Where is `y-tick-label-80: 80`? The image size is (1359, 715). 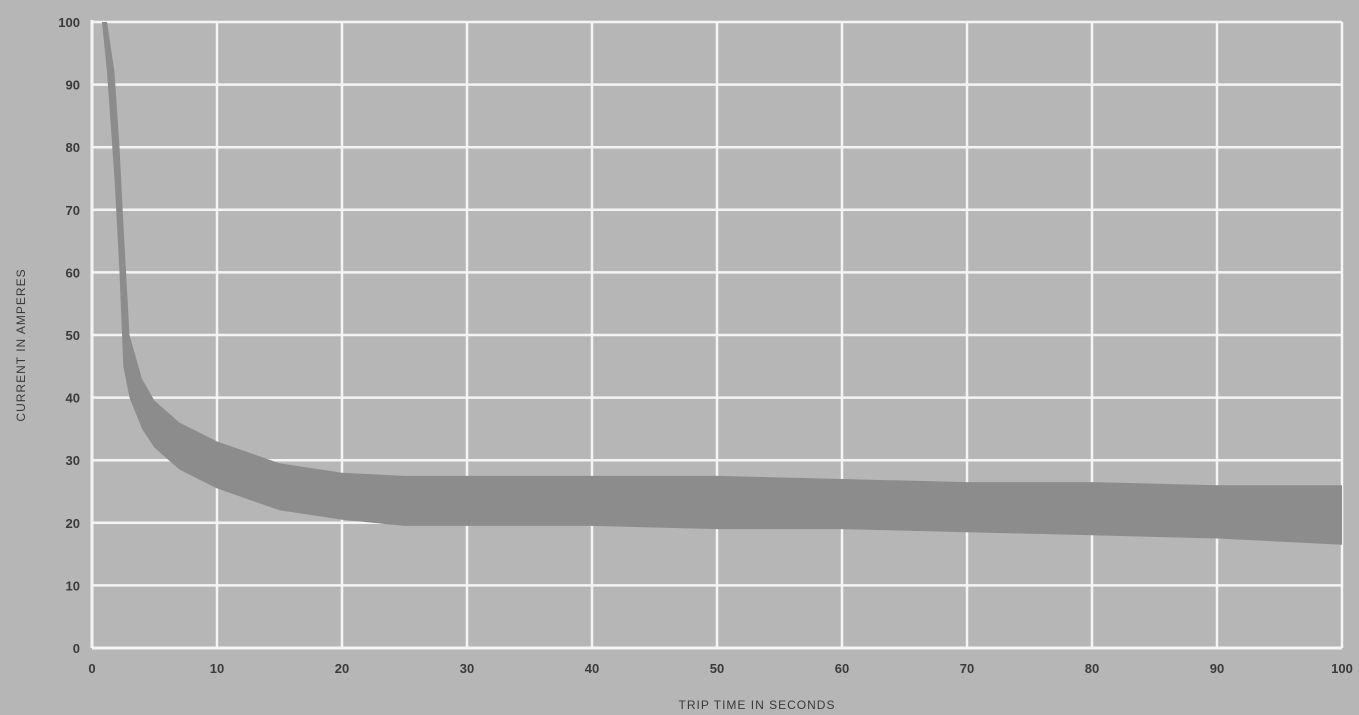 y-tick-label-80: 80 is located at coordinates (73, 147).